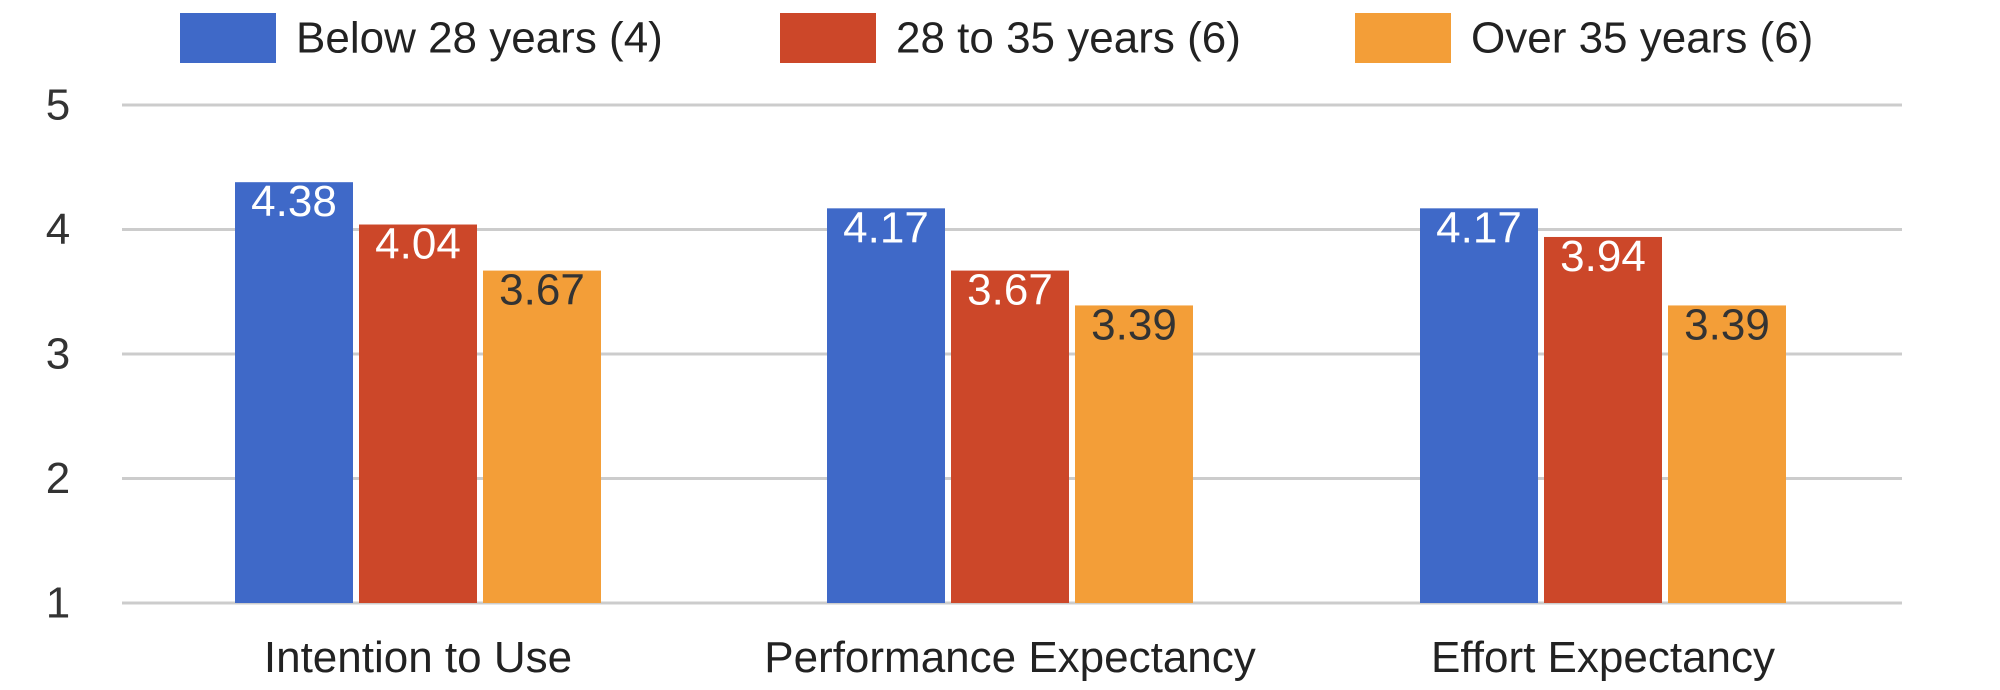  I want to click on y-tick-label: 3, so click(58, 354).